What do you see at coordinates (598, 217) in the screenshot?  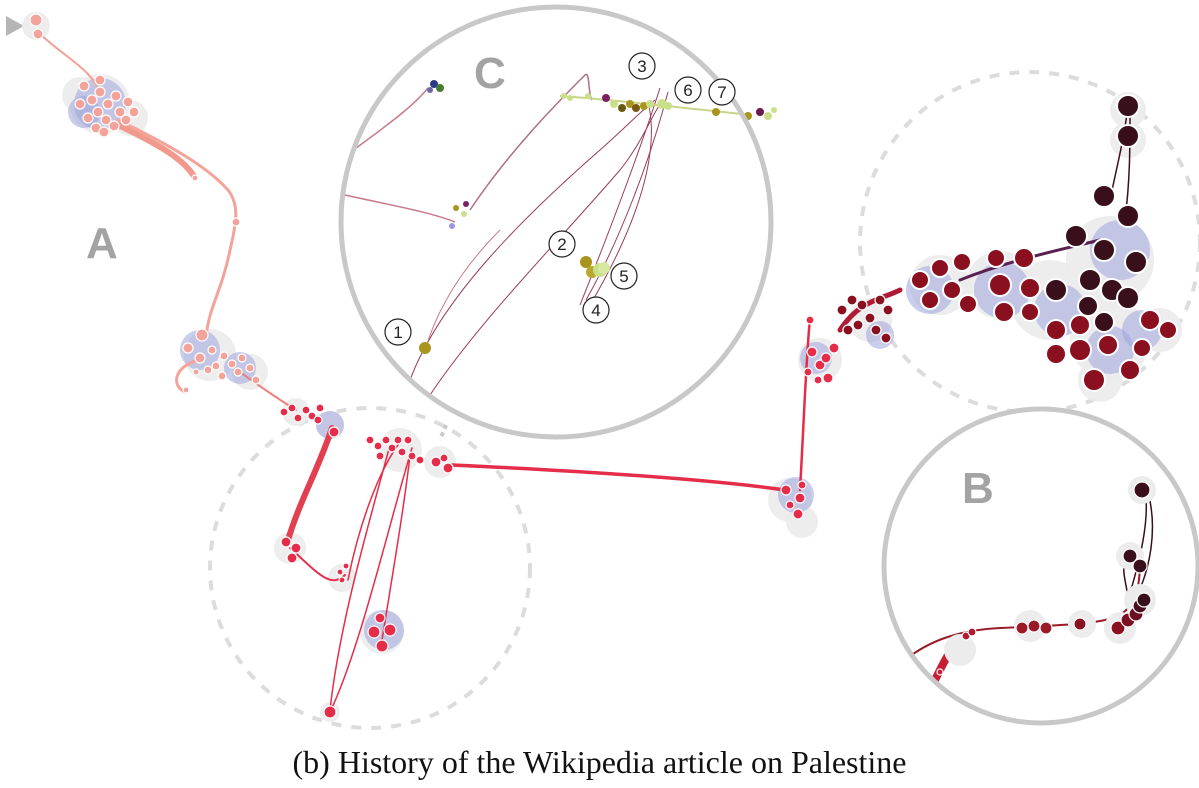 I see `lens-c-node-layer` at bounding box center [598, 217].